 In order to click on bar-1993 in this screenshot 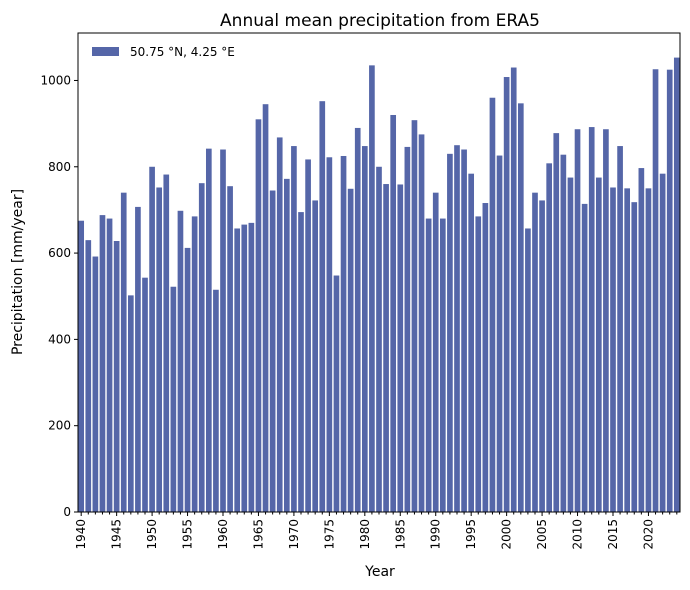, I will do `click(457, 328)`.